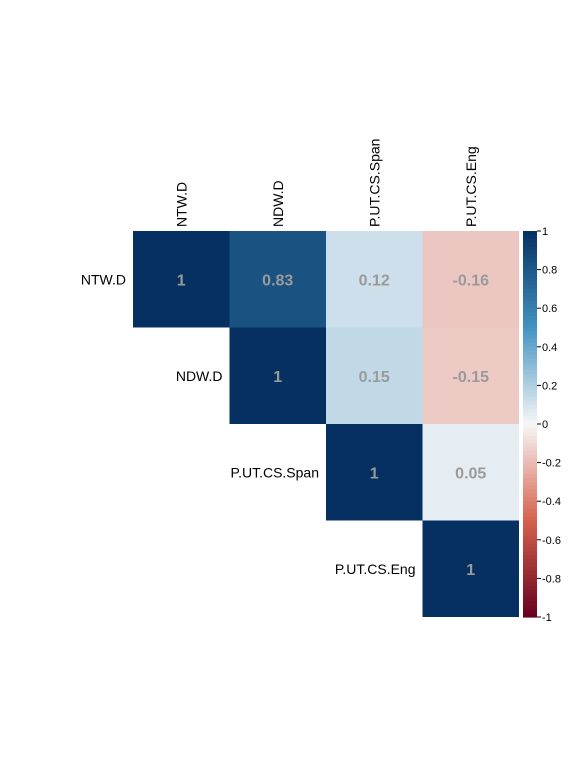 This screenshot has height=768, width=576. I want to click on cell-value-3-3: 1, so click(470, 570).